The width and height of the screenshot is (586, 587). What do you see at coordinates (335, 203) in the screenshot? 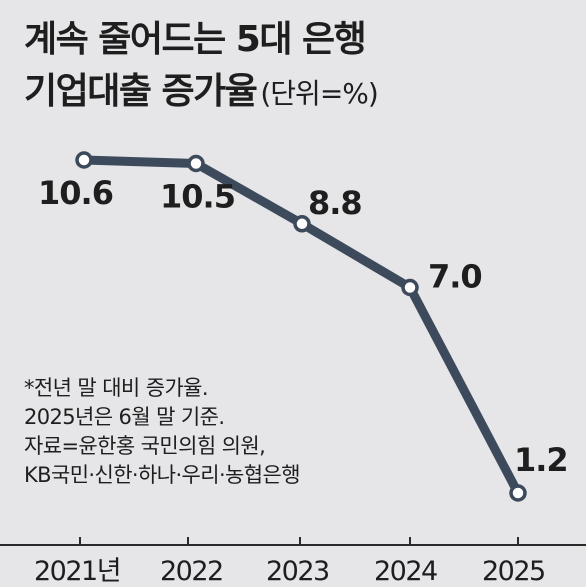
I see `data-label: 8.8` at bounding box center [335, 203].